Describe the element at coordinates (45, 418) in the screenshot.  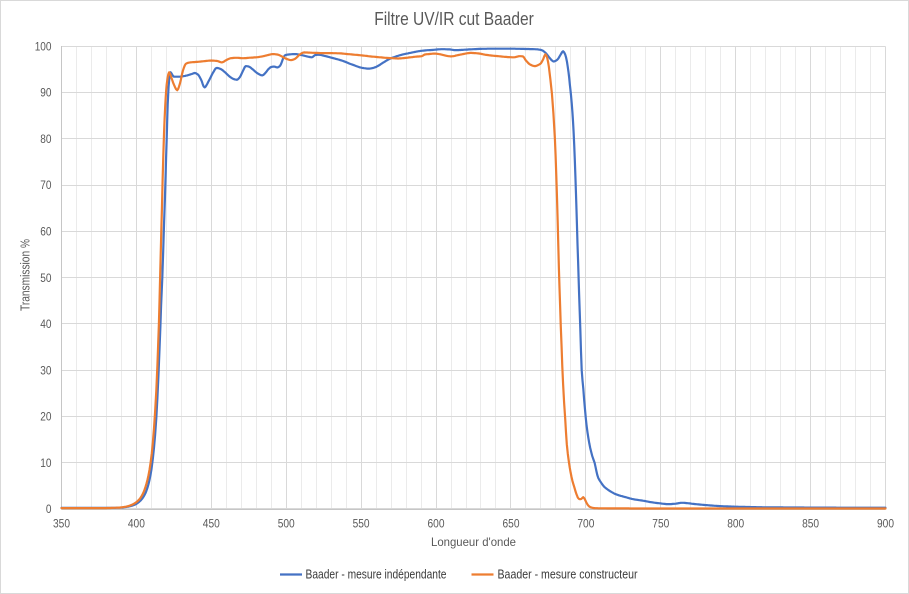
I see `svg-text: 20` at that location.